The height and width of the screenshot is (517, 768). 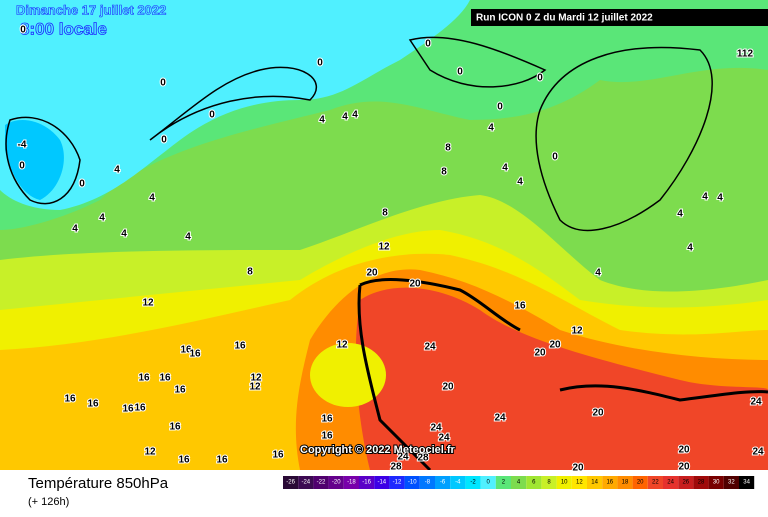 I want to click on legend-label: -12, so click(x=397, y=483).